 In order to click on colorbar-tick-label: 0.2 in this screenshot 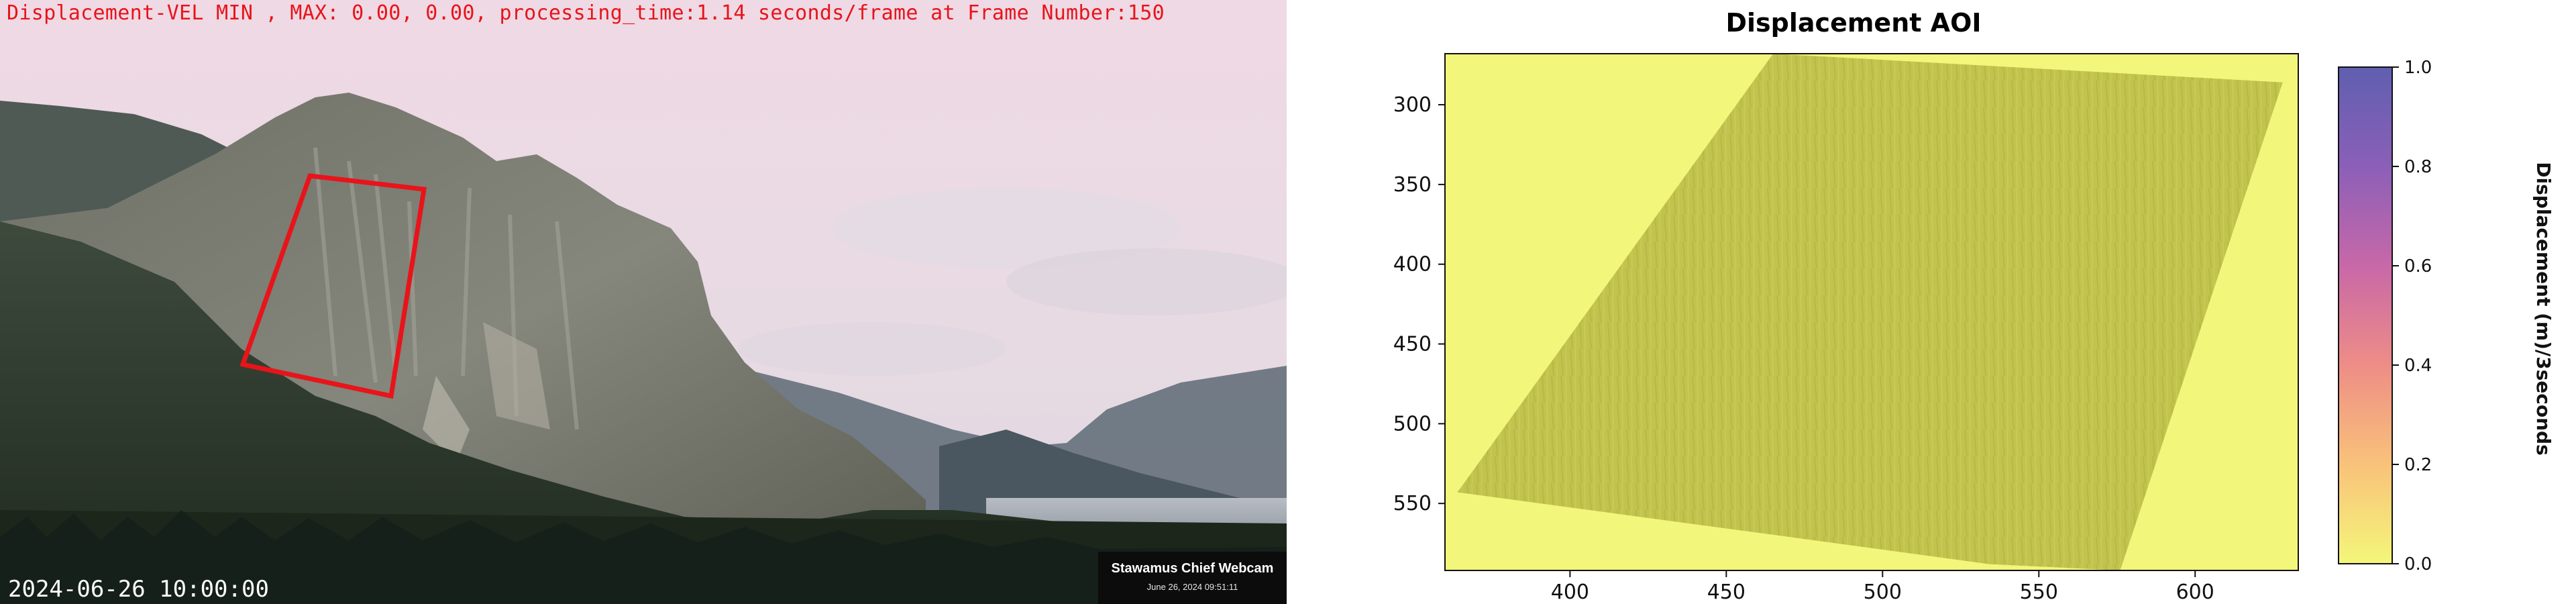, I will do `click(2418, 465)`.